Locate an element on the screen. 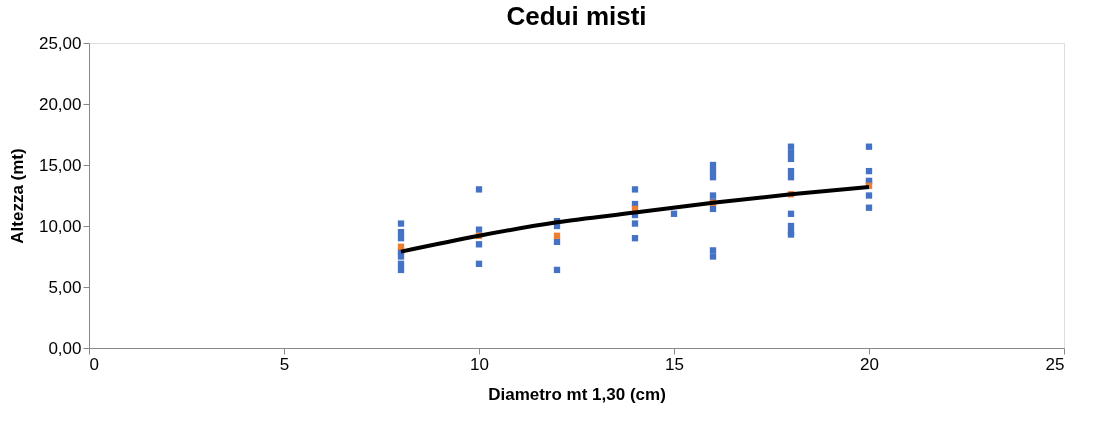 This screenshot has height=445, width=1114. y-tick-label: 20,00 is located at coordinates (60, 104).